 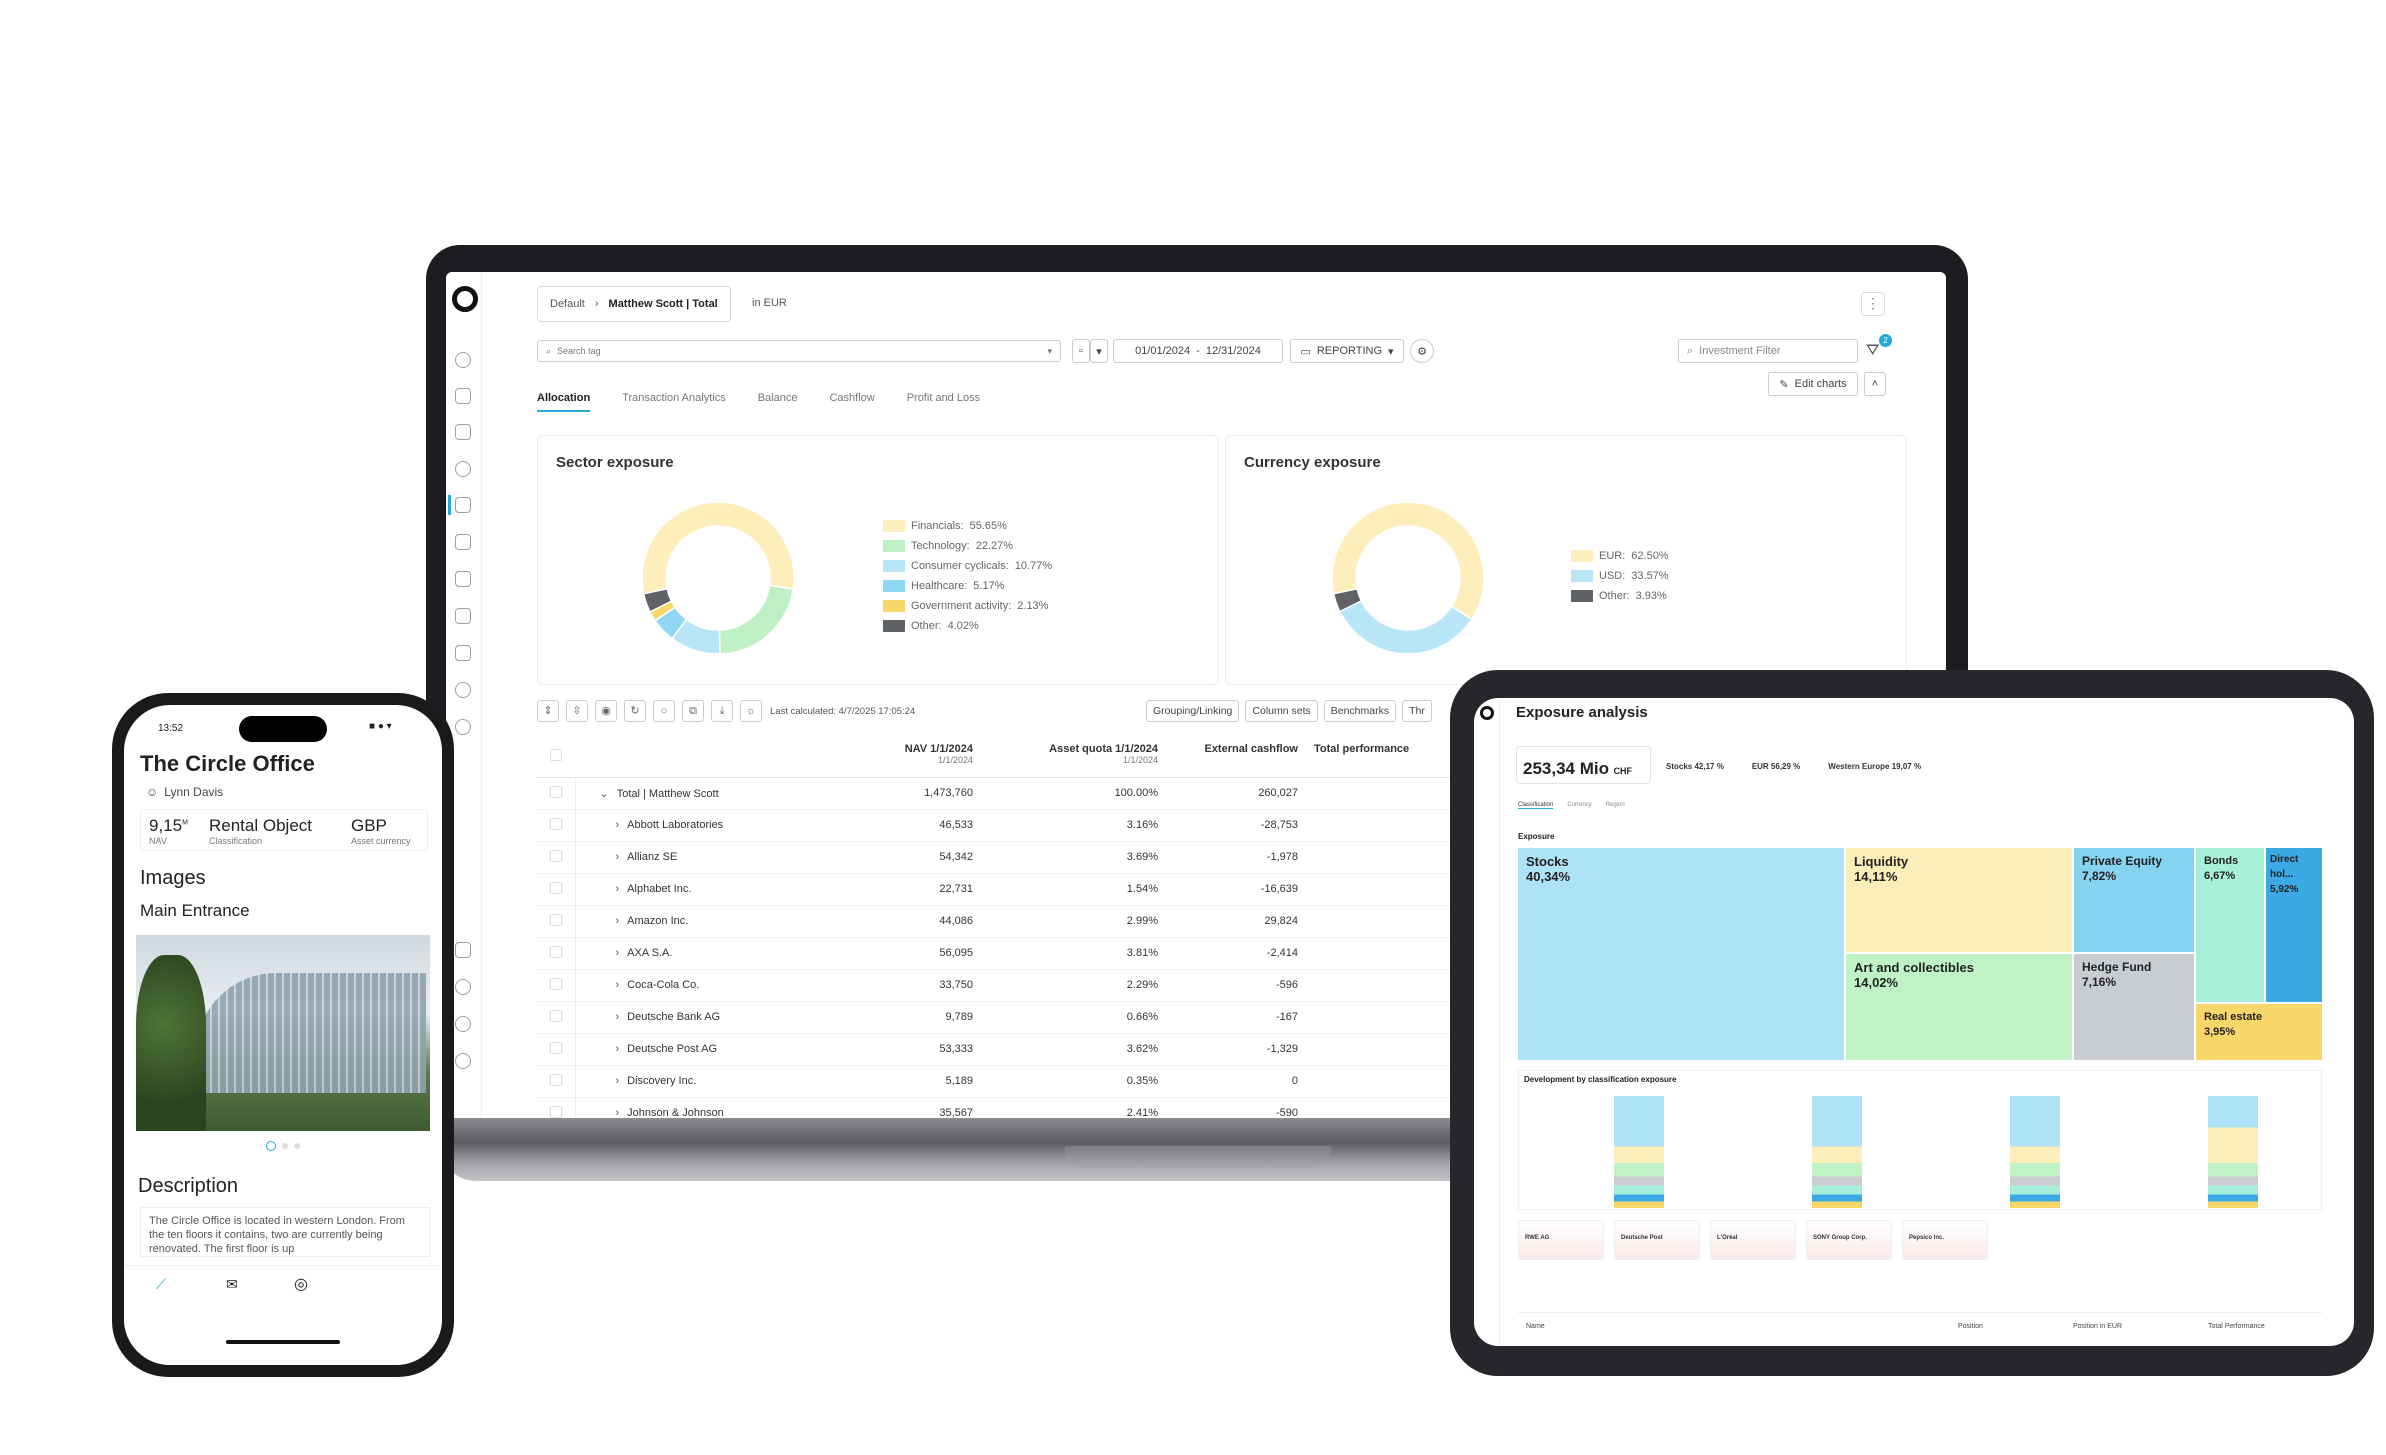 I want to click on select-all-checkbox, so click(x=556, y=757).